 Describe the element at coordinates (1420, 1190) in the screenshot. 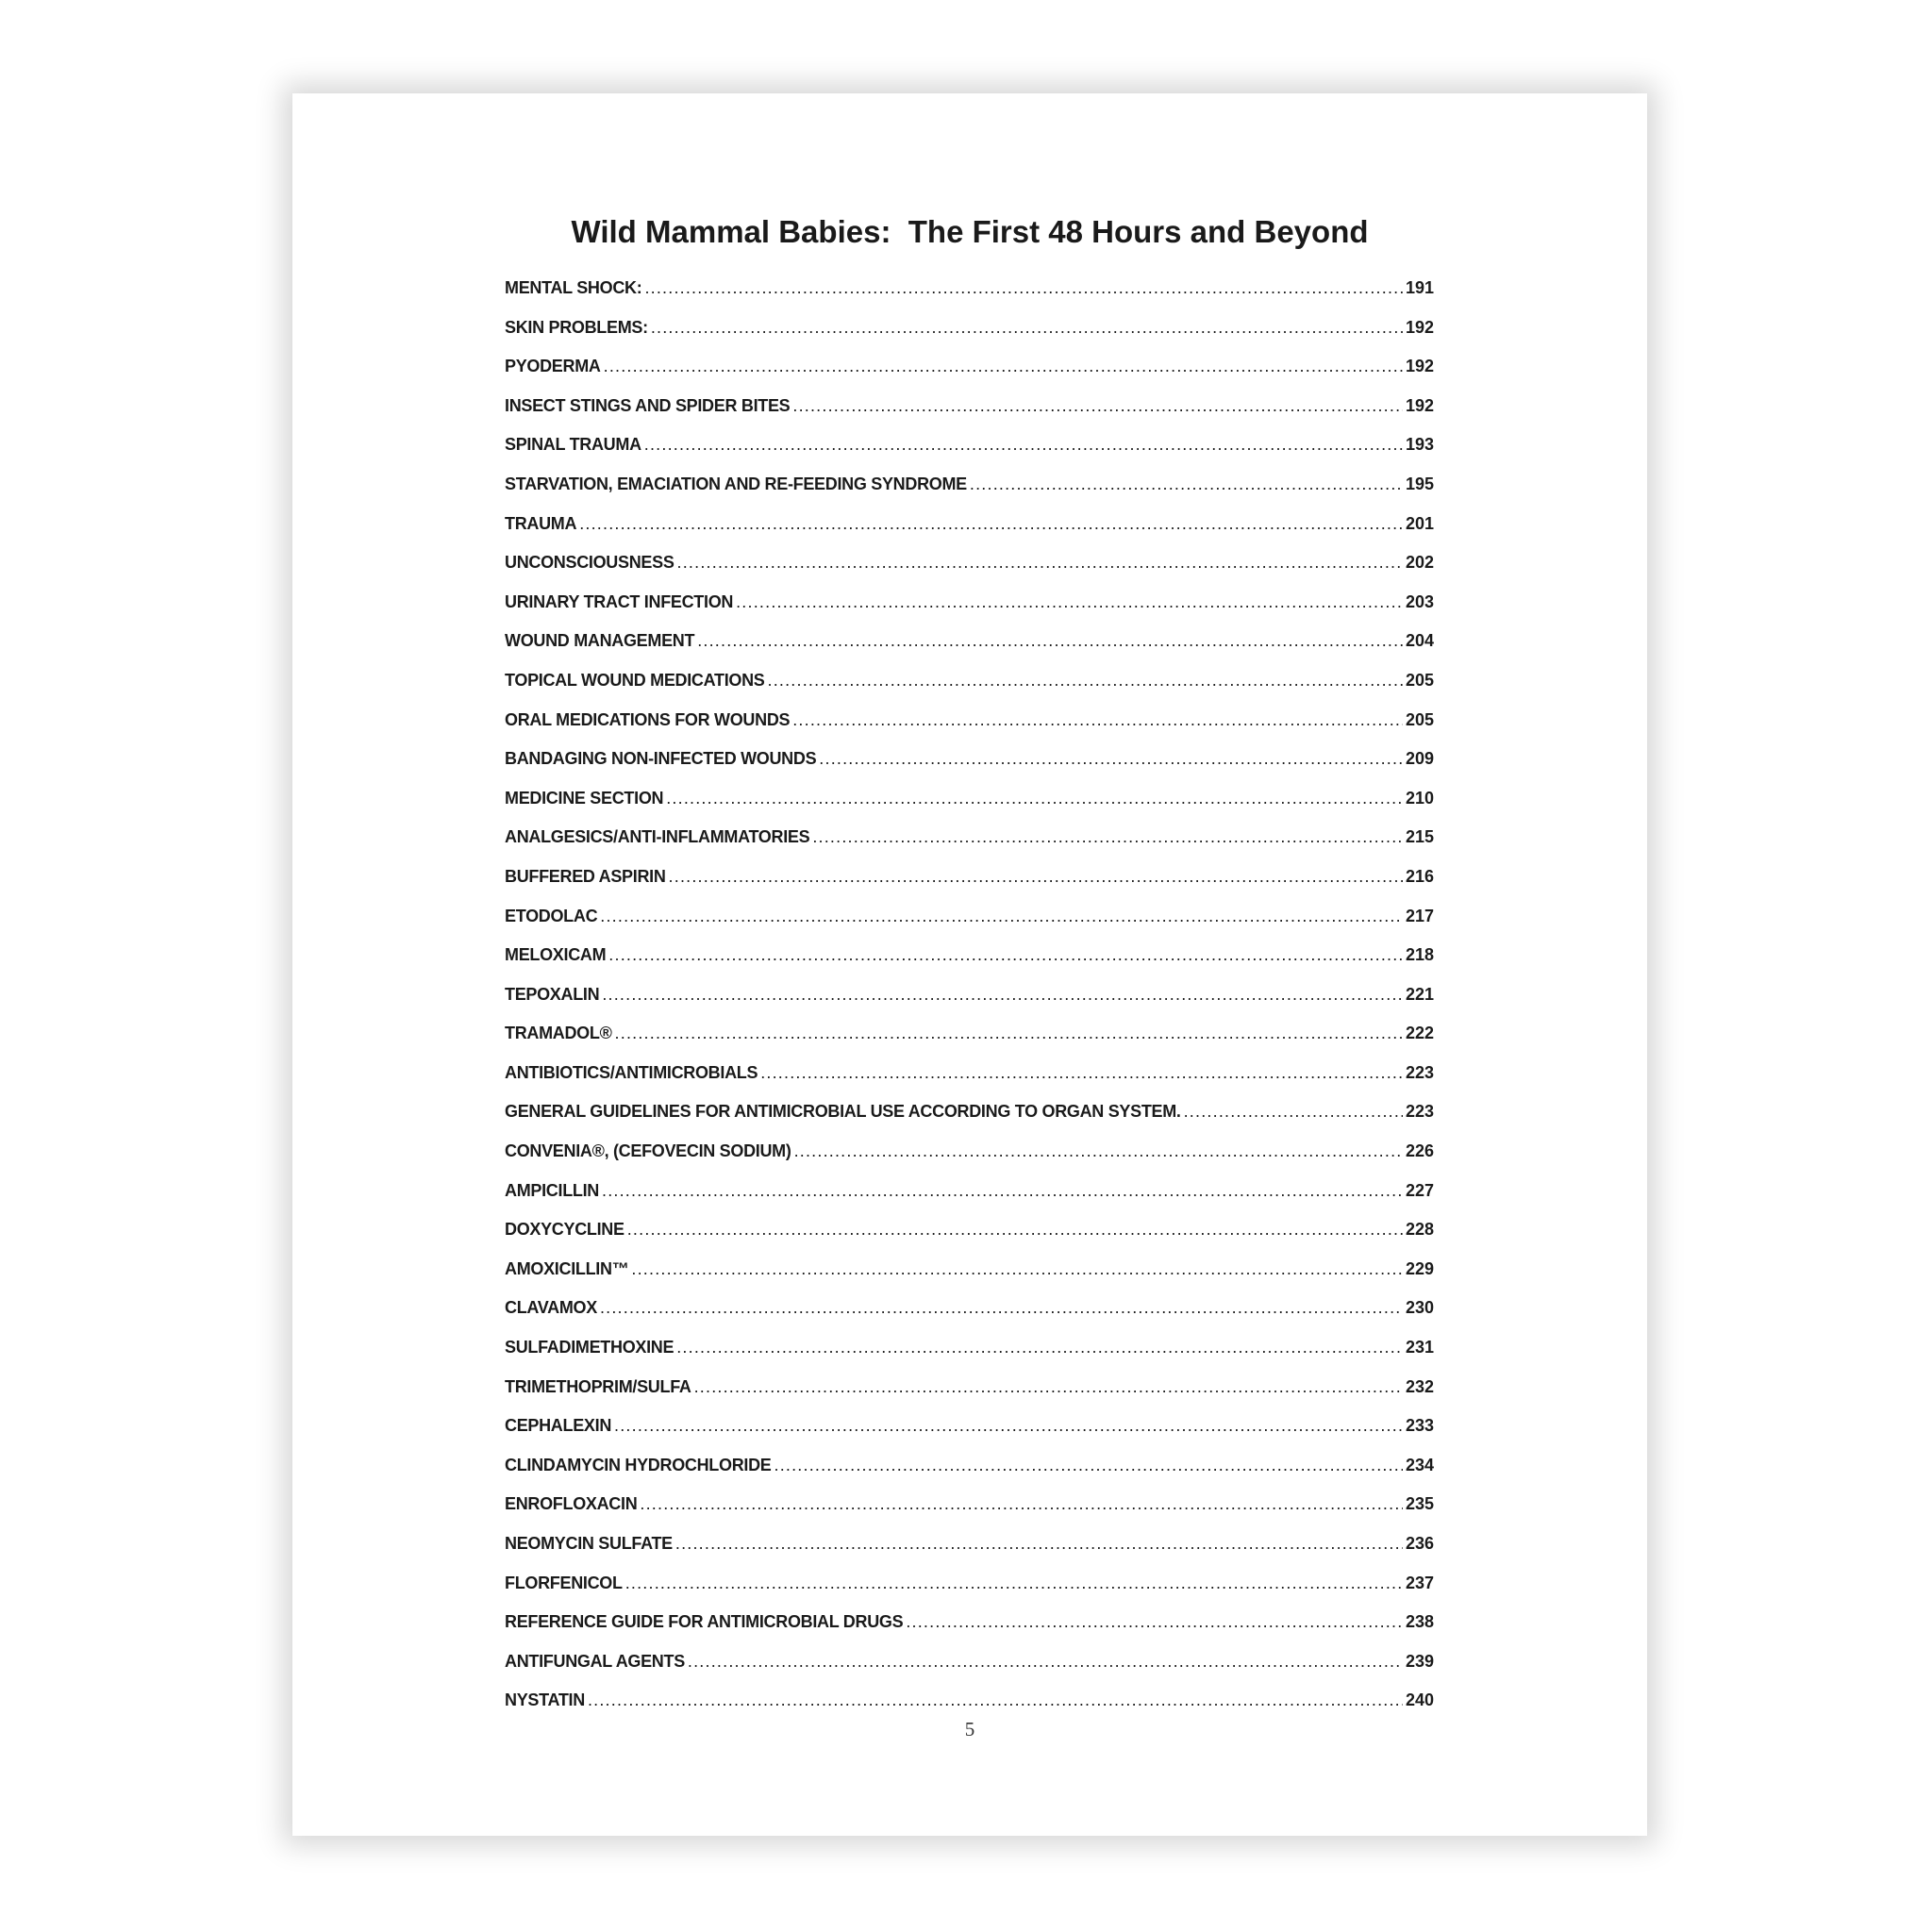

I see `toc-entry-page: 227` at that location.